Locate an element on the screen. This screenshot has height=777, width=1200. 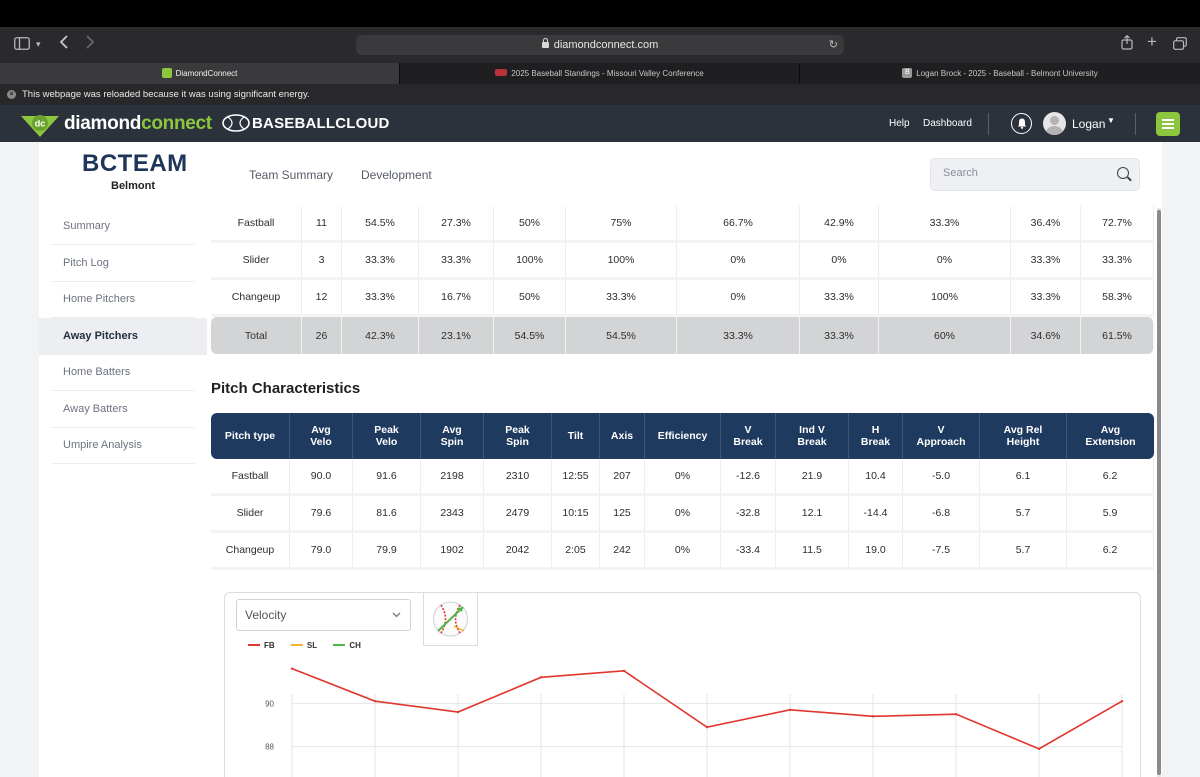
help-link: Help is located at coordinates (899, 123).